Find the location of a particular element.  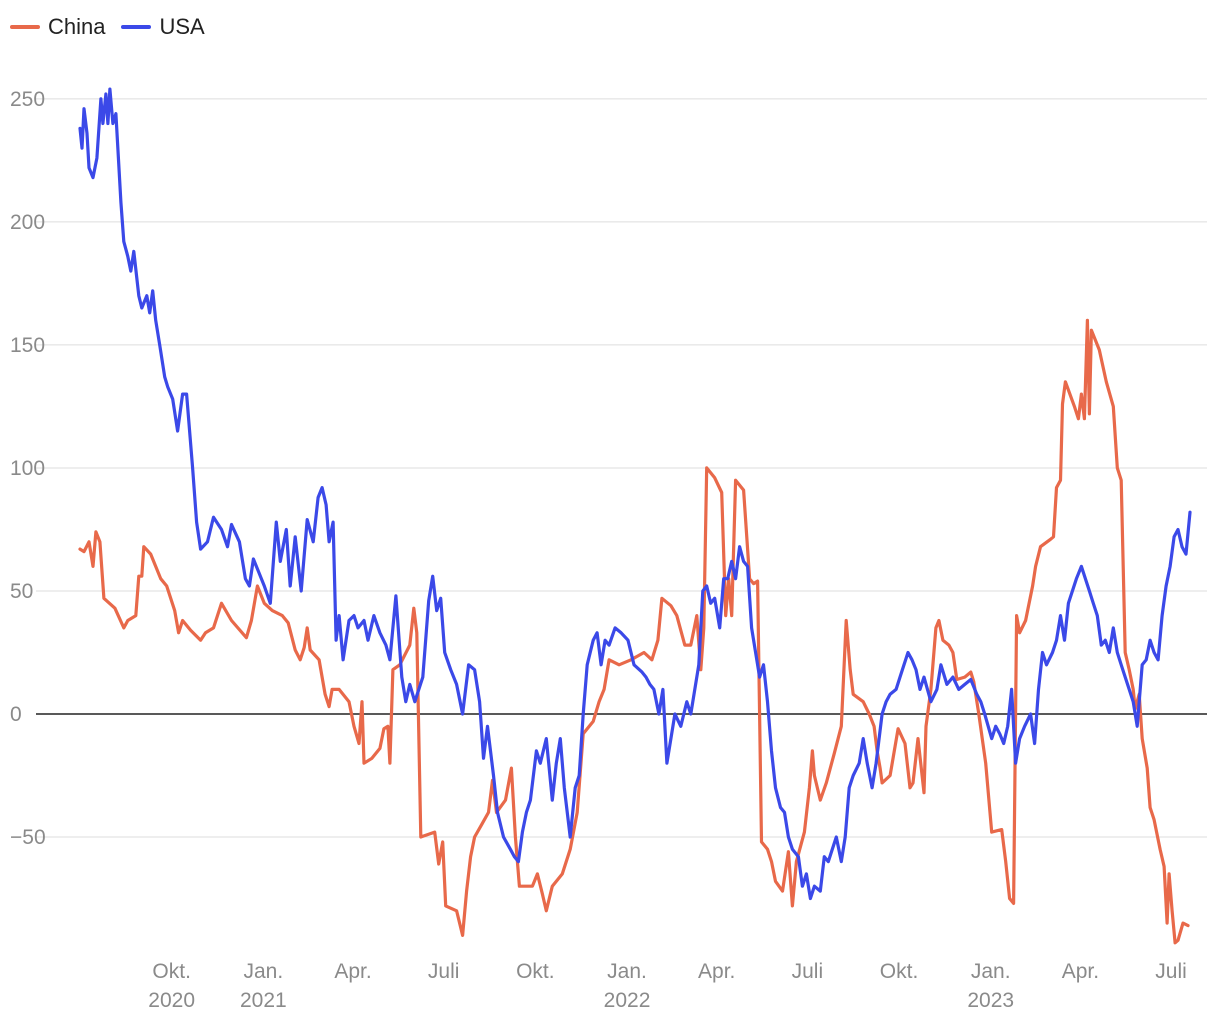

y-tick-label: 100 is located at coordinates (27, 468).